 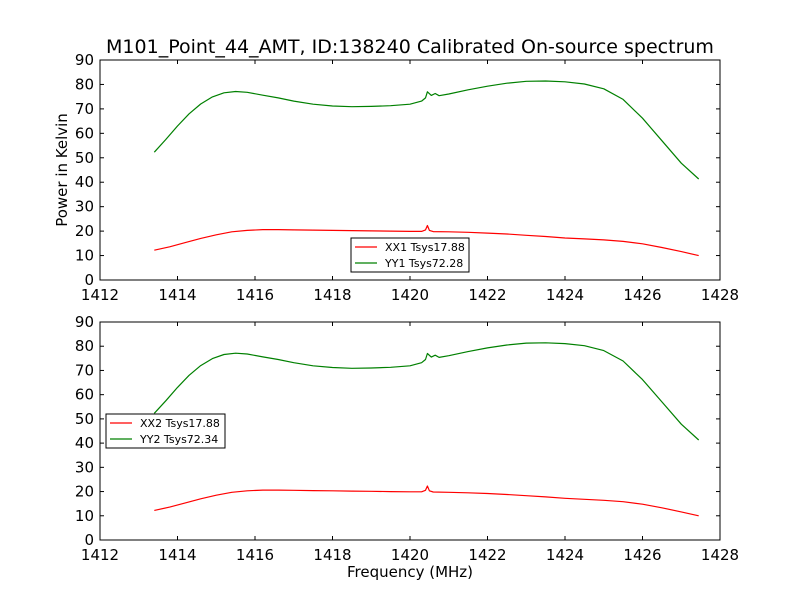 I want to click on legend: XX2 Tsys17.88 YY2 Tsys72.34, so click(x=165, y=431).